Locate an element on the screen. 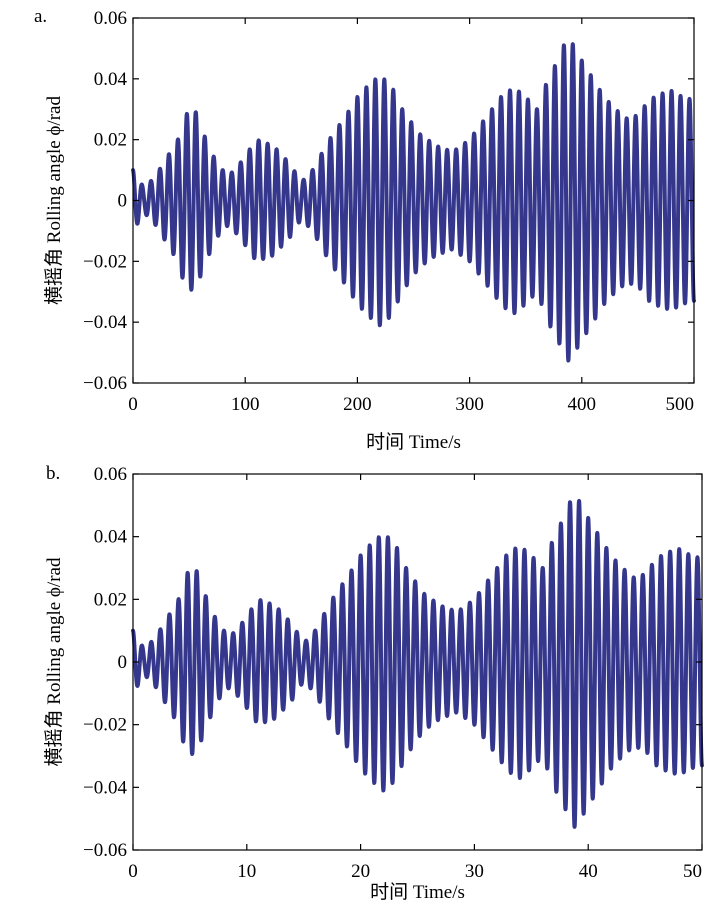  x-tick-label-a-0: 0 is located at coordinates (133, 404).